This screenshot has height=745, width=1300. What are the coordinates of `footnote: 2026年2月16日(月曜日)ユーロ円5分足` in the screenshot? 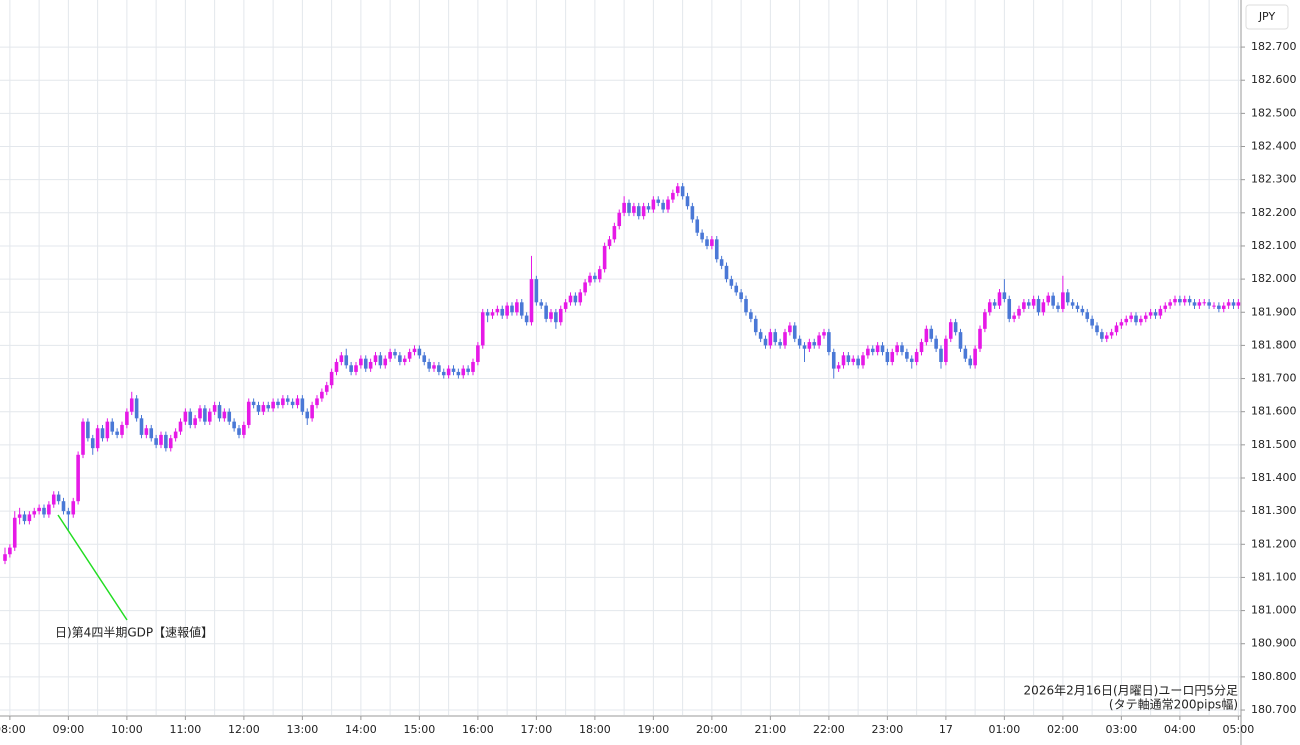 It's located at (1131, 691).